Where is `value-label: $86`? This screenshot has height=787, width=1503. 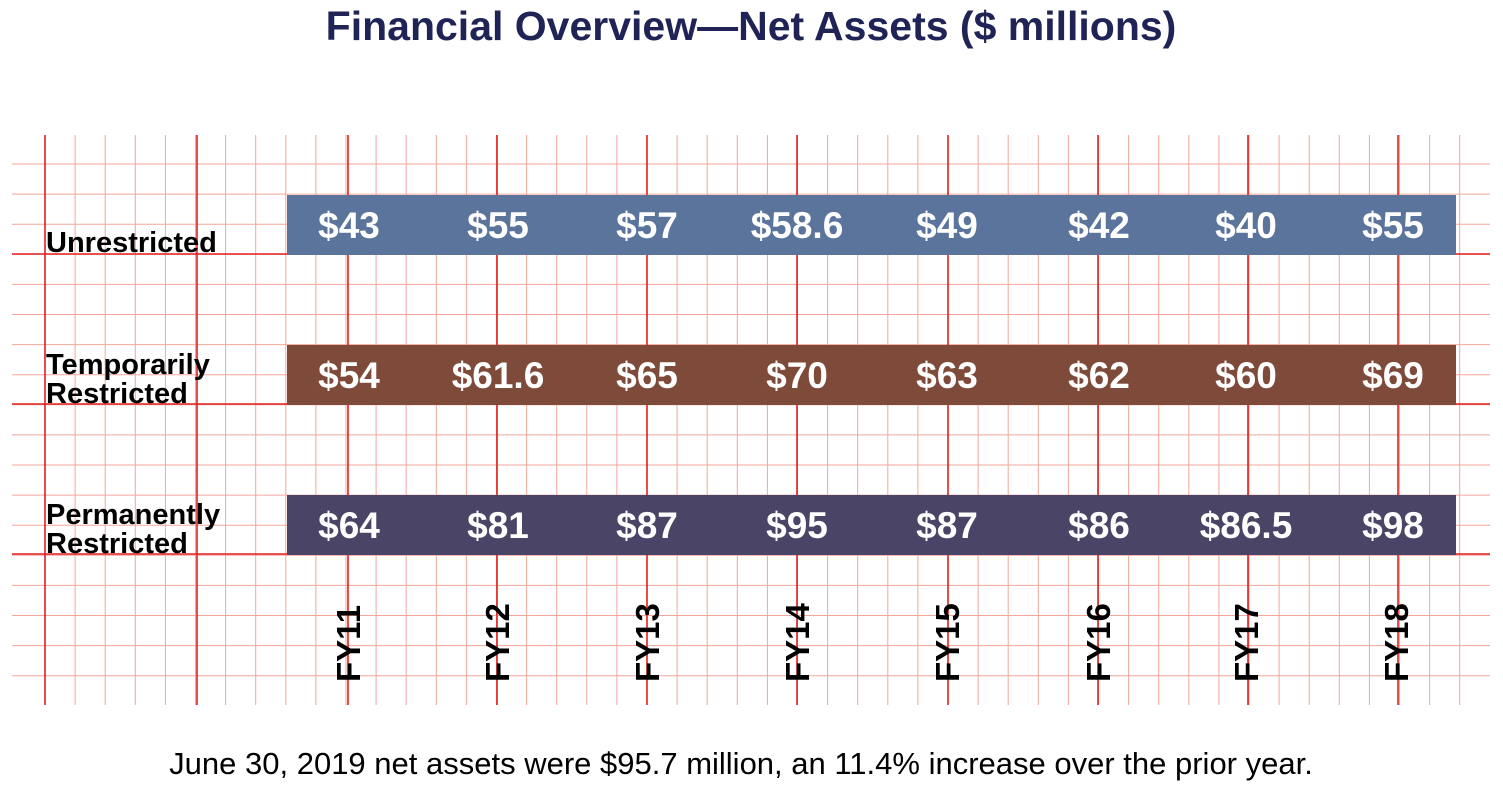
value-label: $86 is located at coordinates (1099, 525).